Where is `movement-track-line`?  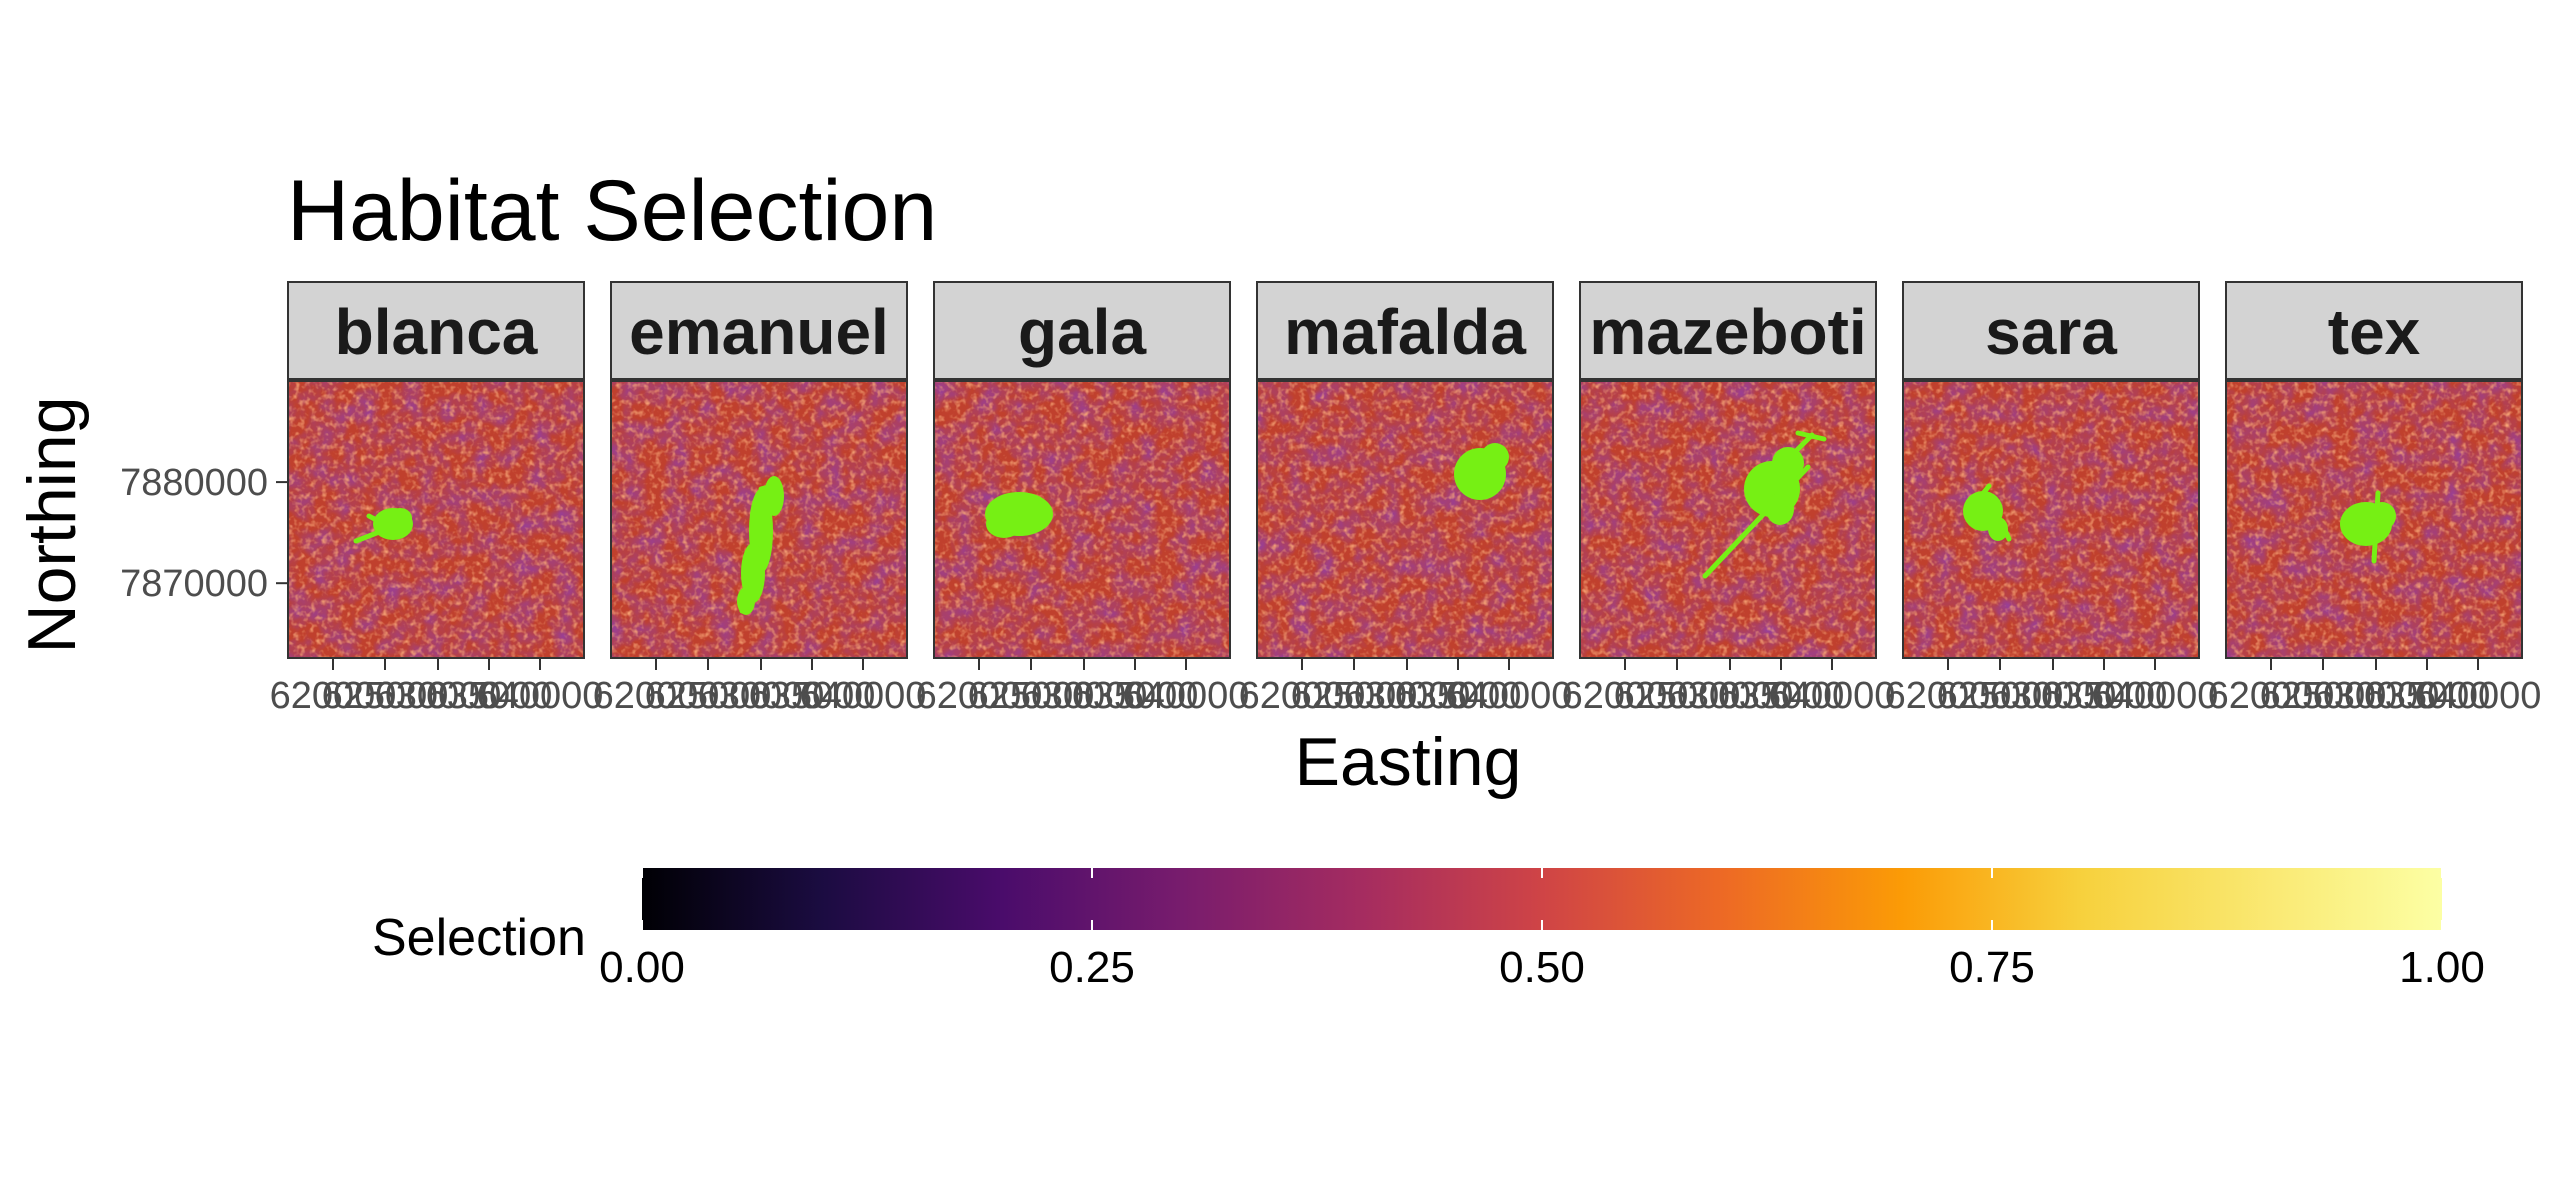
movement-track-line is located at coordinates (1811, 436).